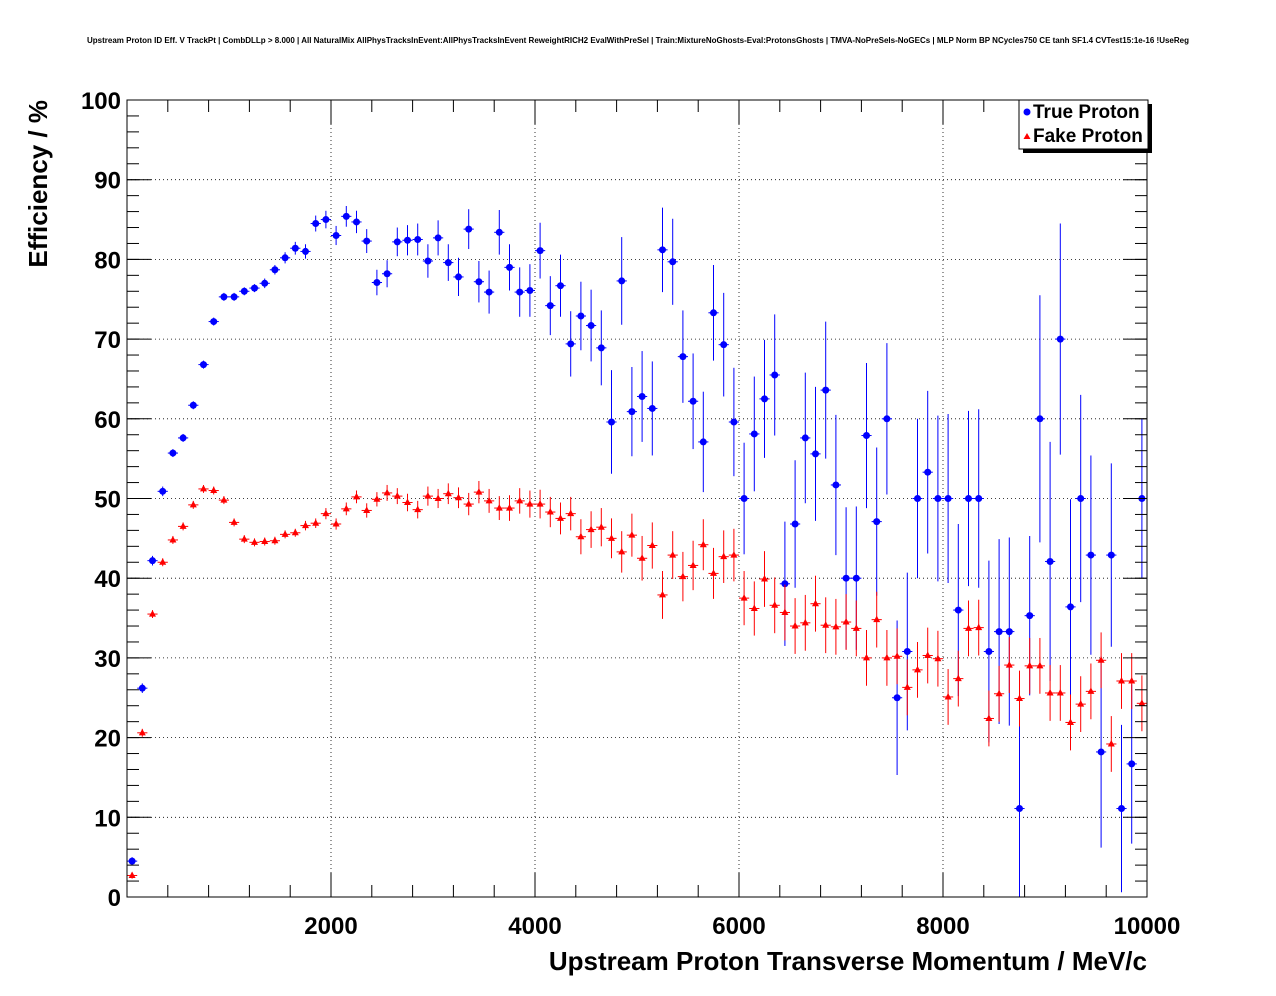  Describe the element at coordinates (107, 739) in the screenshot. I see `y-tick-label: 20` at that location.